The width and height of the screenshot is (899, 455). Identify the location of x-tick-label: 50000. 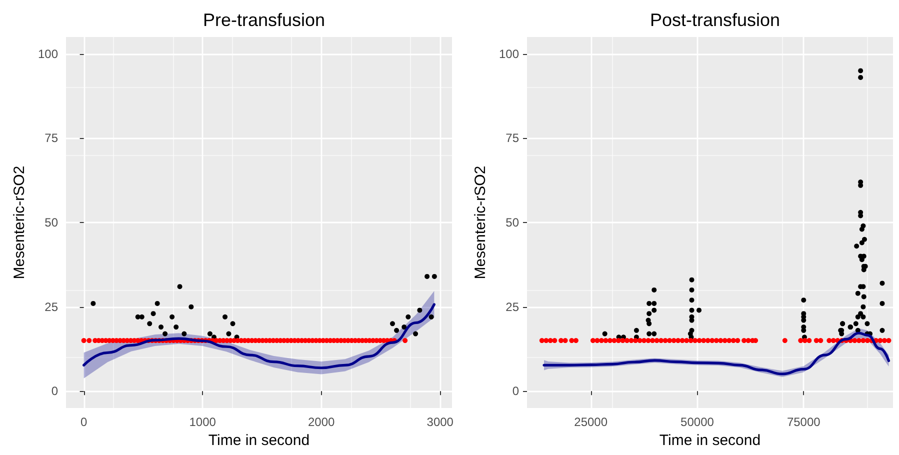
(697, 422).